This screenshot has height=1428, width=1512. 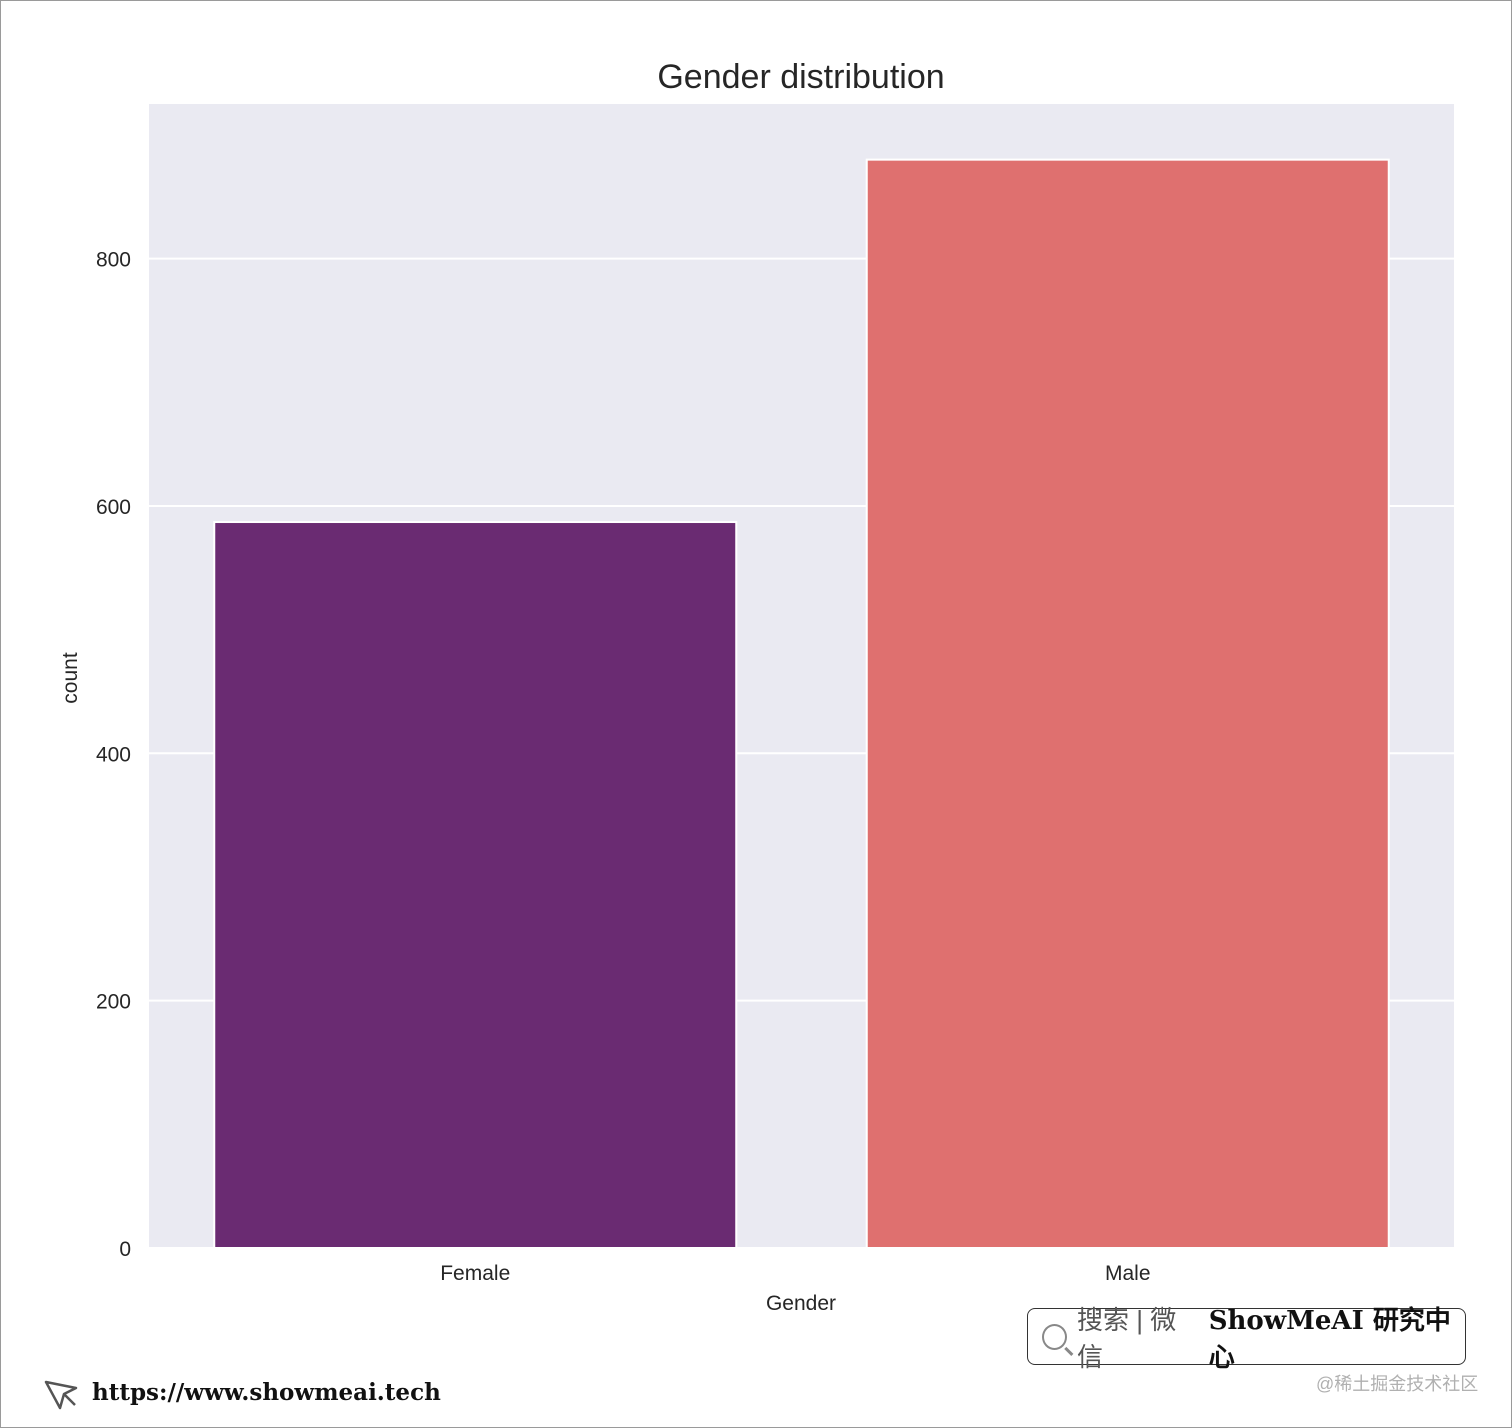 I want to click on y-tick-label: 800, so click(x=113, y=260).